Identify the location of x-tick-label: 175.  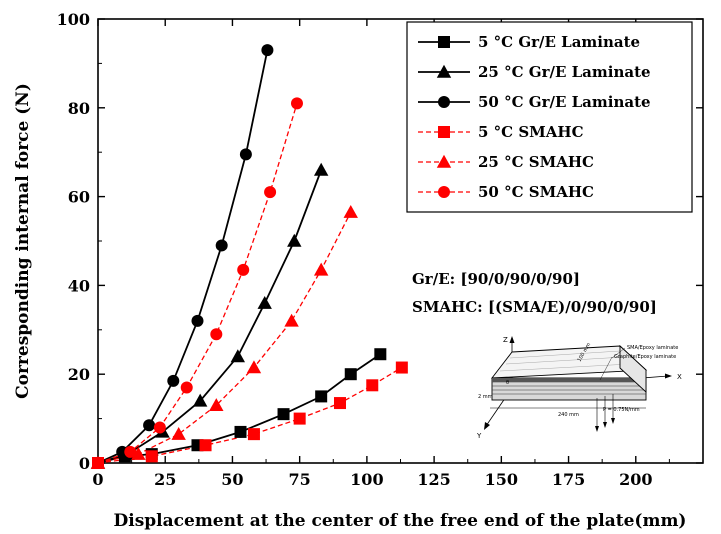
(568, 479).